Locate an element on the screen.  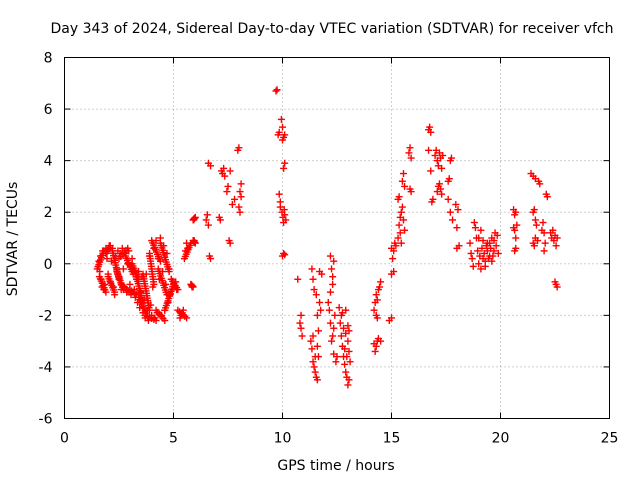
x-tick-label: 15 is located at coordinates (392, 439).